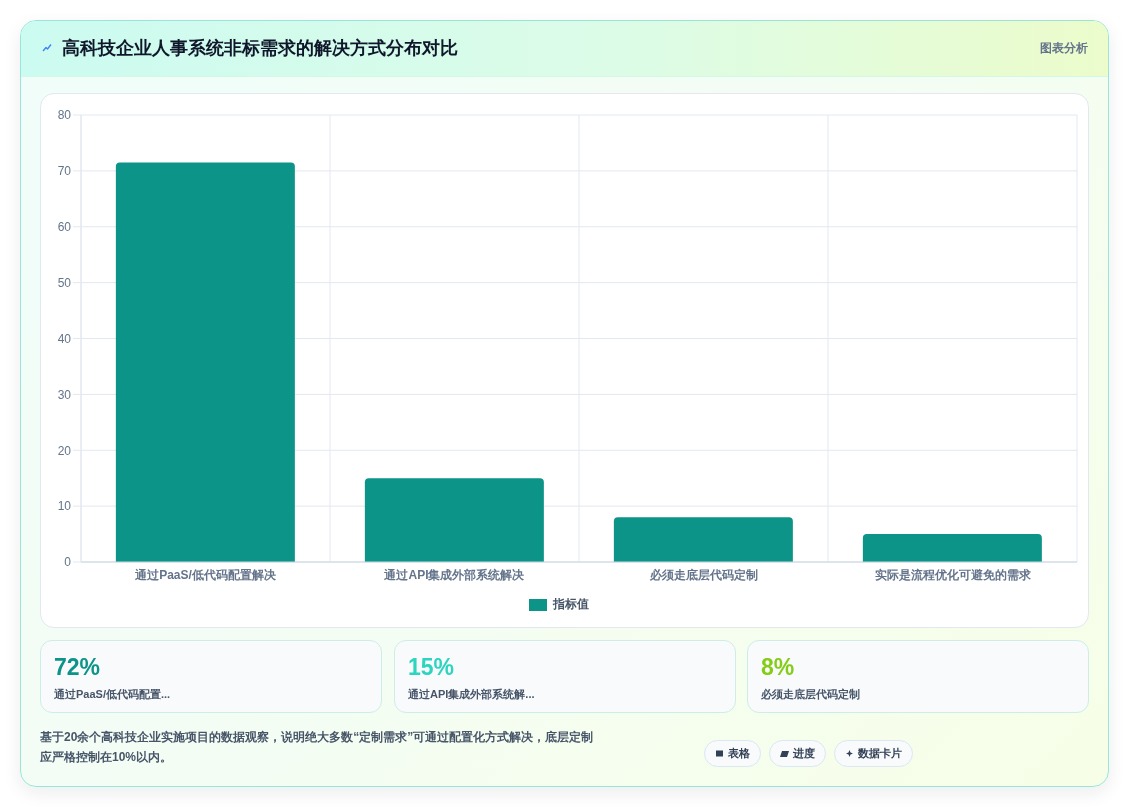 The image size is (1129, 808). What do you see at coordinates (953, 574) in the screenshot?
I see `x-tick-label: 实际是流程优化可避免的需求` at bounding box center [953, 574].